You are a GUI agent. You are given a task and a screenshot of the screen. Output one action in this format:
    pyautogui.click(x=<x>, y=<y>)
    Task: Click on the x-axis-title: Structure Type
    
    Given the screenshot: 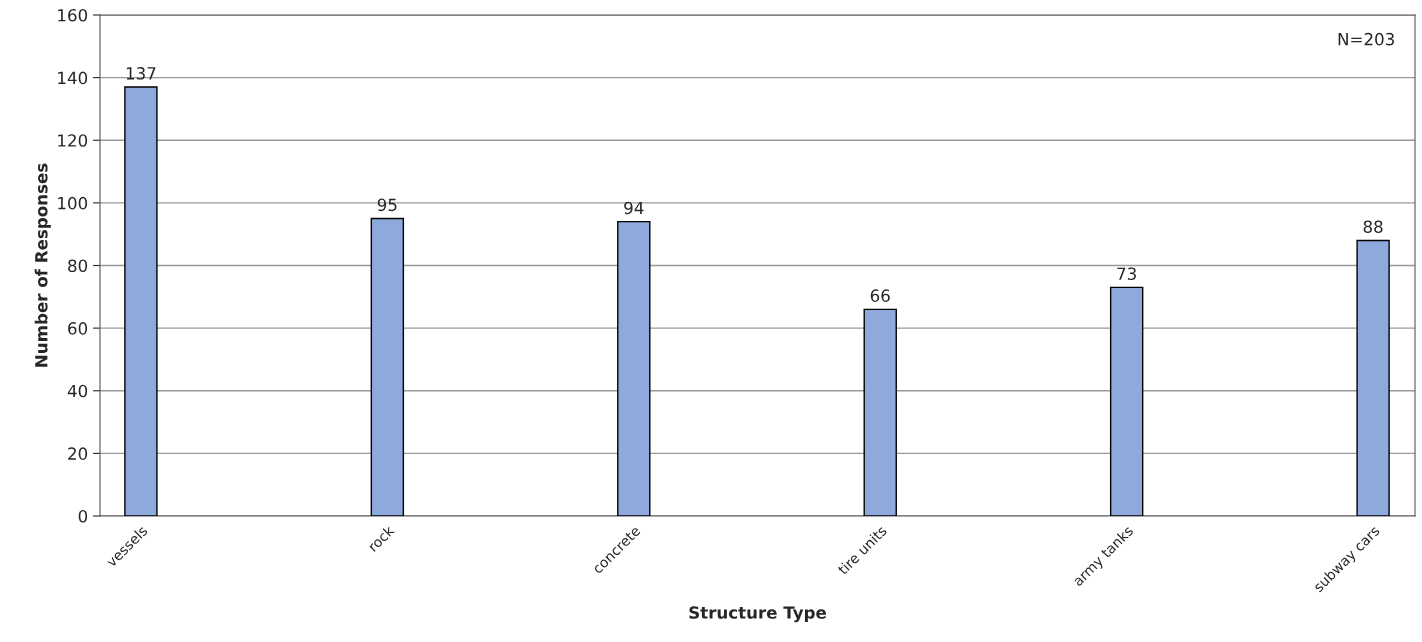 What is the action you would take?
    pyautogui.click(x=757, y=614)
    